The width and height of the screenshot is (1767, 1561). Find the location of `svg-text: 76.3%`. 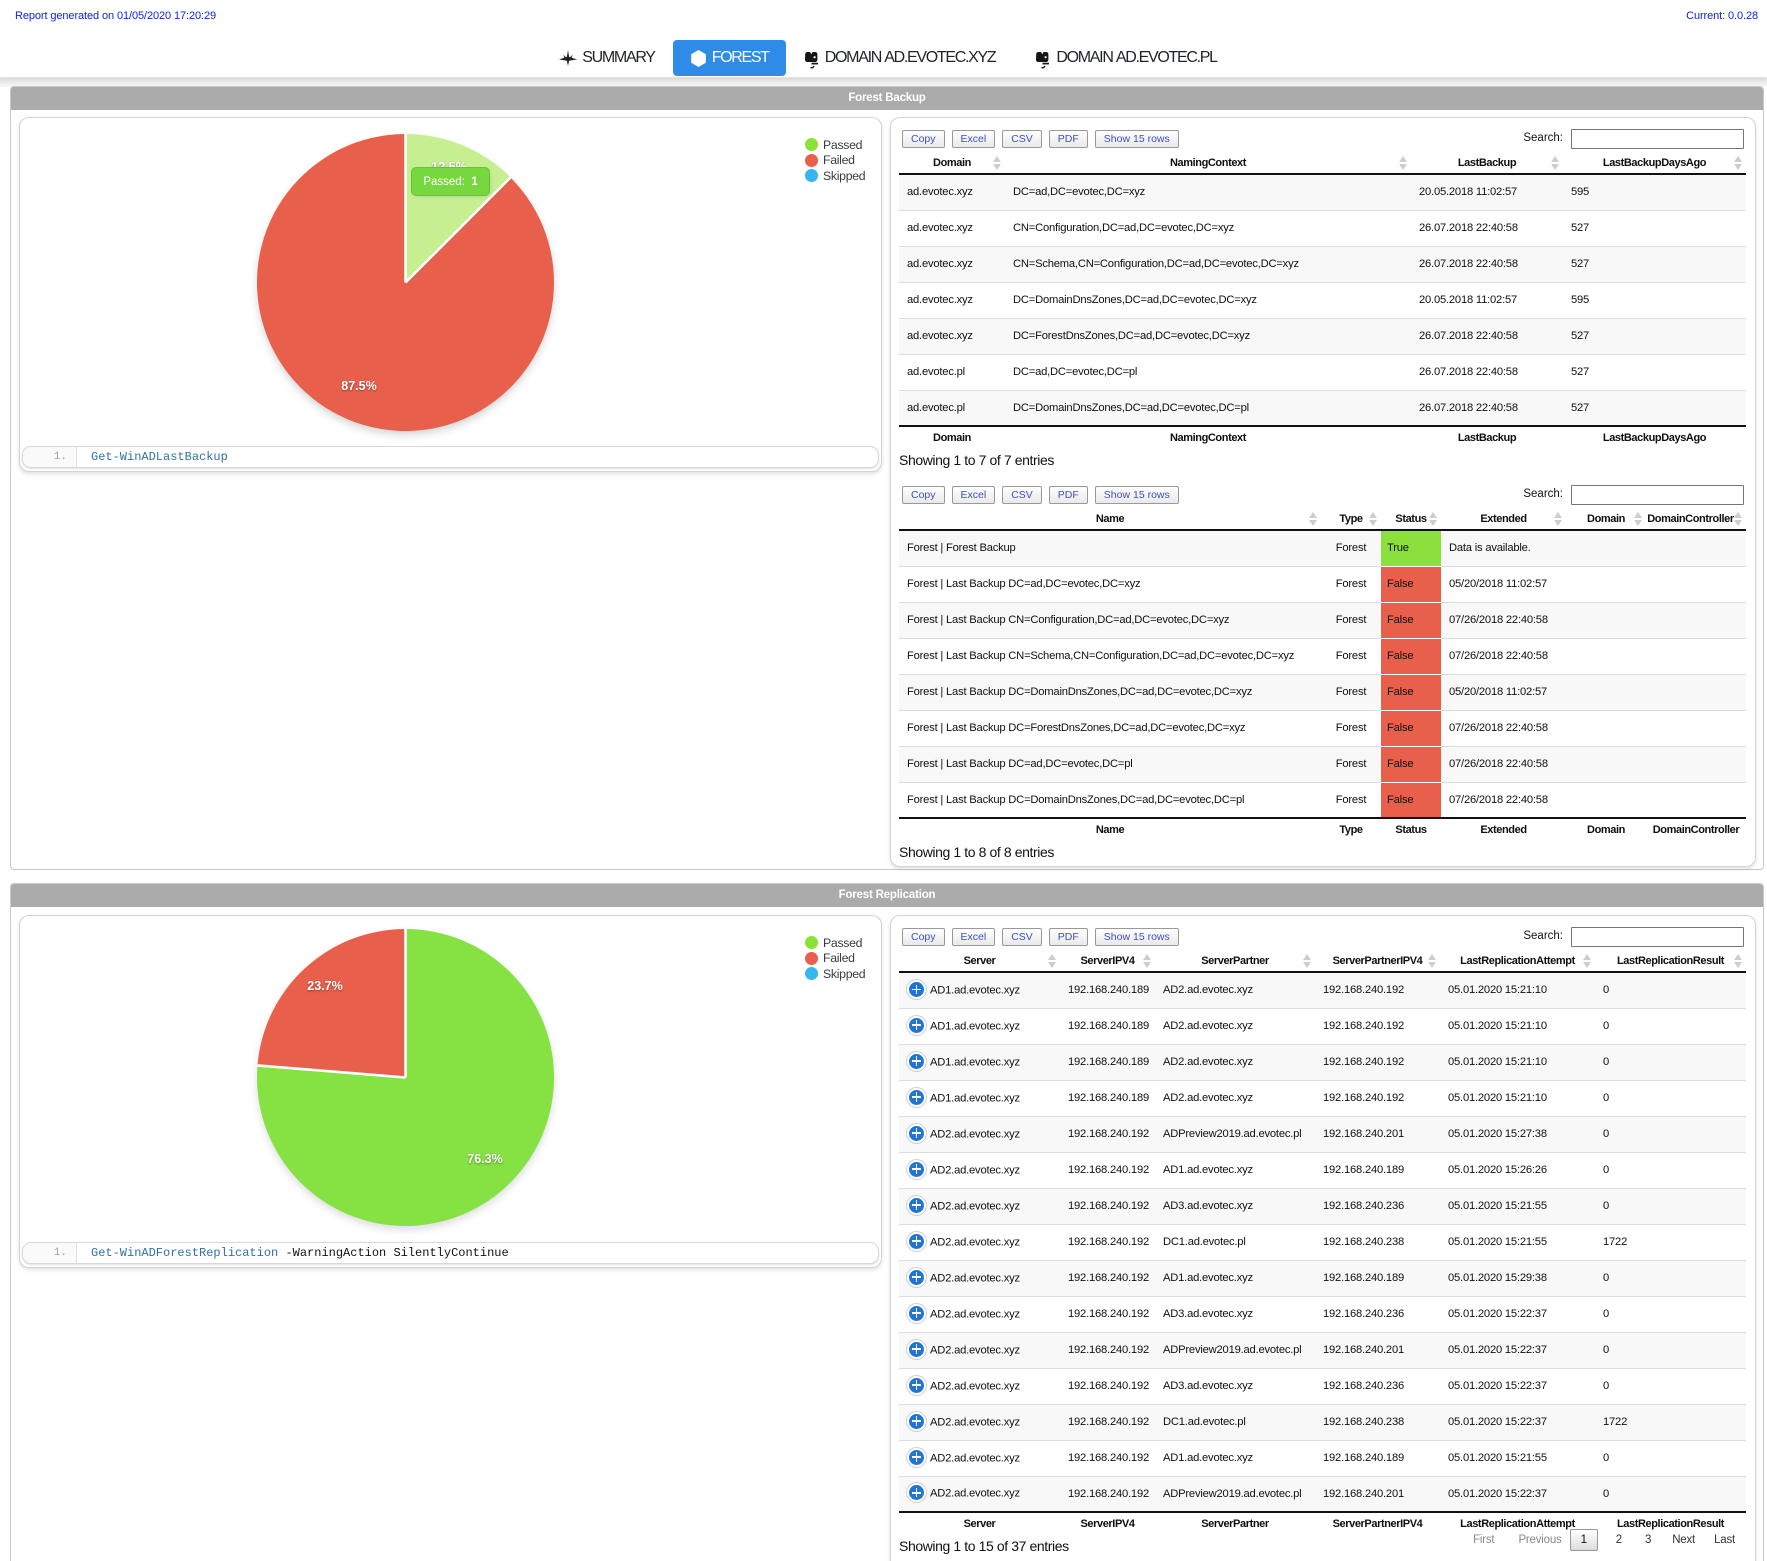

svg-text: 76.3% is located at coordinates (484, 1159).